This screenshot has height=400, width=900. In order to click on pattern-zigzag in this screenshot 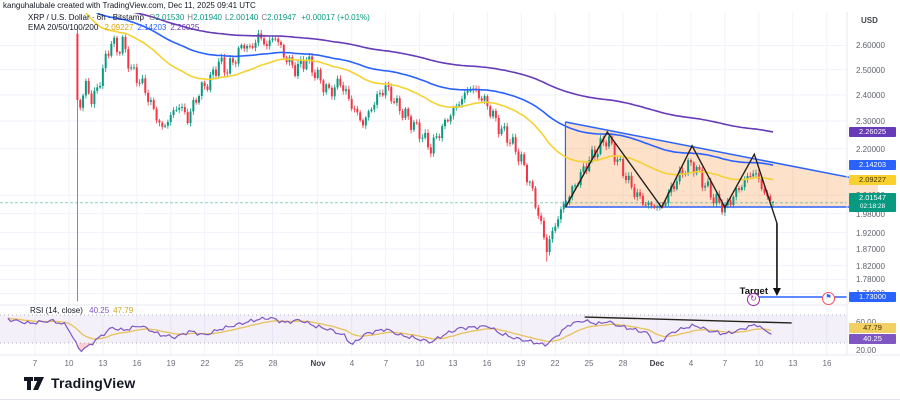, I will do `click(671, 177)`.